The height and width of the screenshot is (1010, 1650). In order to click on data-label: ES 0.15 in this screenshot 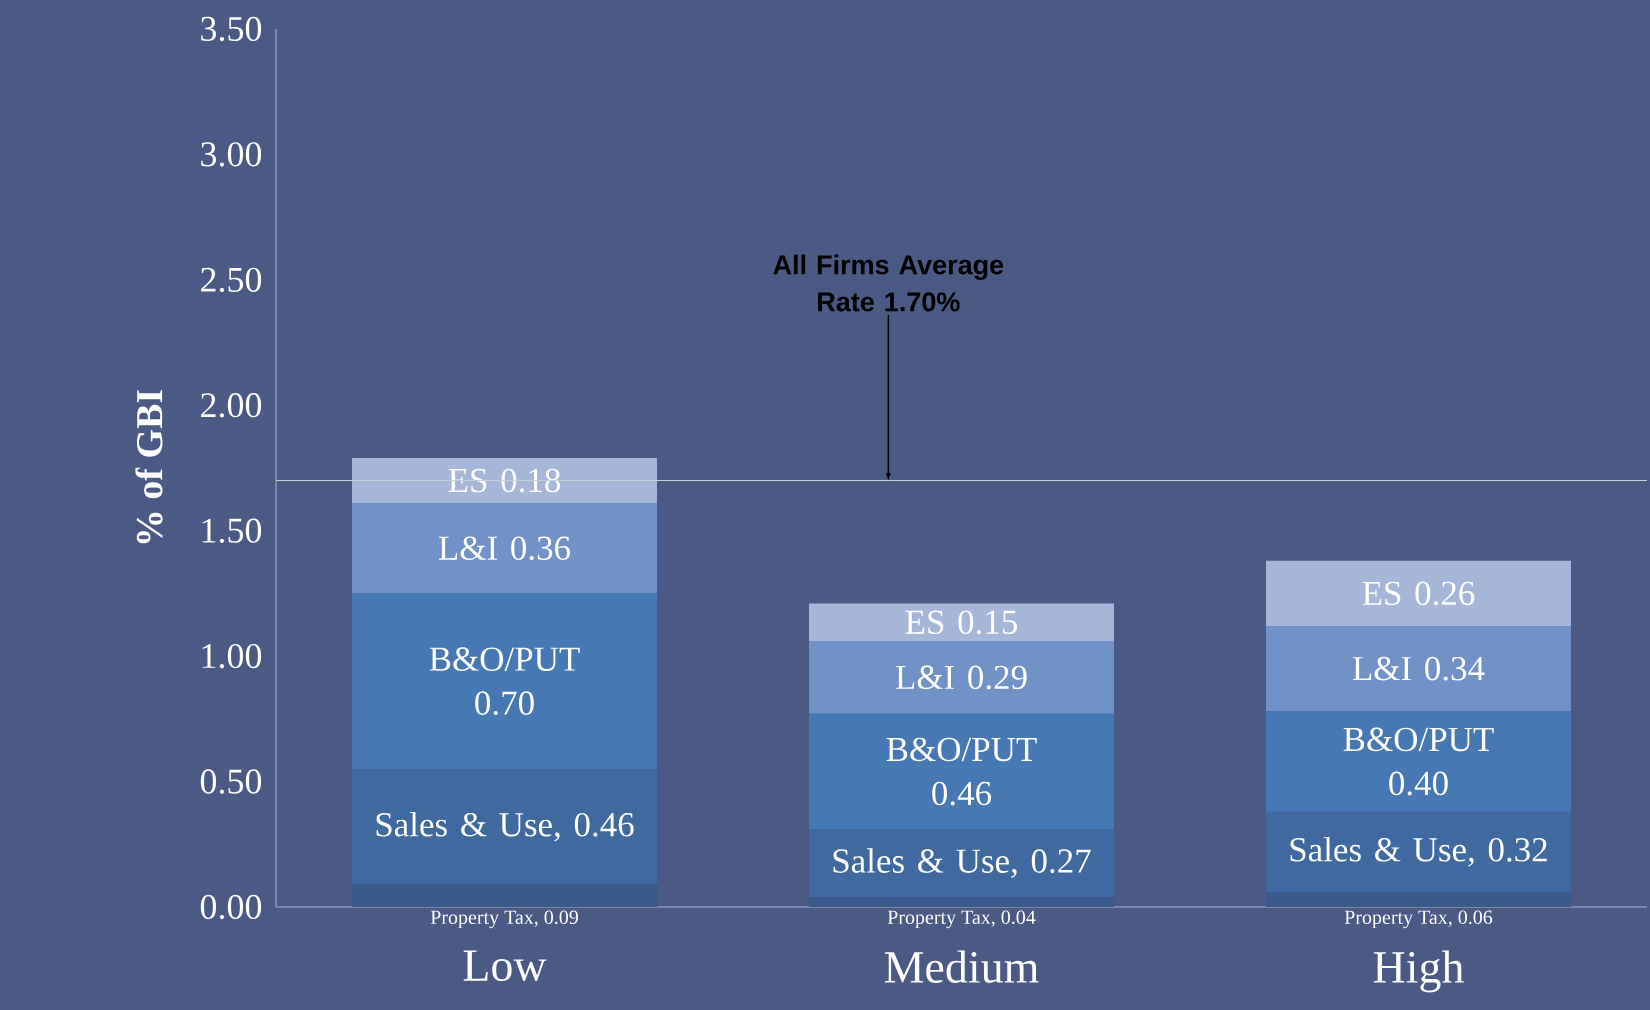, I will do `click(961, 622)`.